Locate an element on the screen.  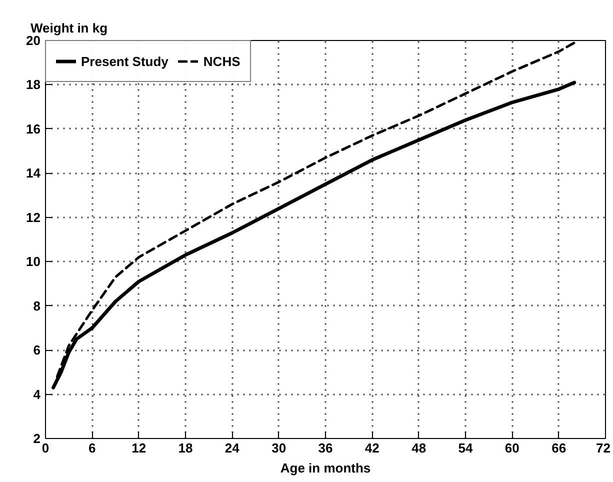
x-tick-label: 60 is located at coordinates (512, 448).